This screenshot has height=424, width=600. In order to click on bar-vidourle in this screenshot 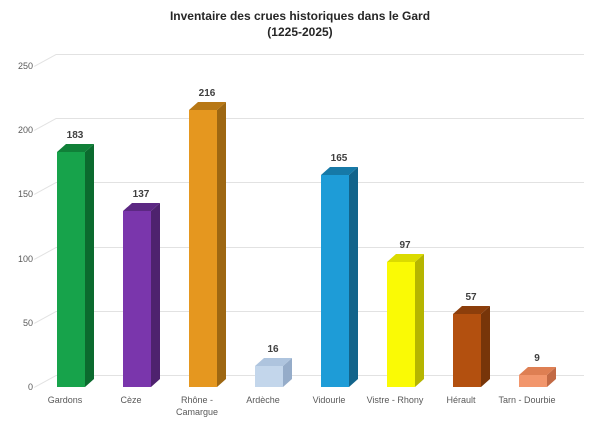, I will do `click(340, 277)`.